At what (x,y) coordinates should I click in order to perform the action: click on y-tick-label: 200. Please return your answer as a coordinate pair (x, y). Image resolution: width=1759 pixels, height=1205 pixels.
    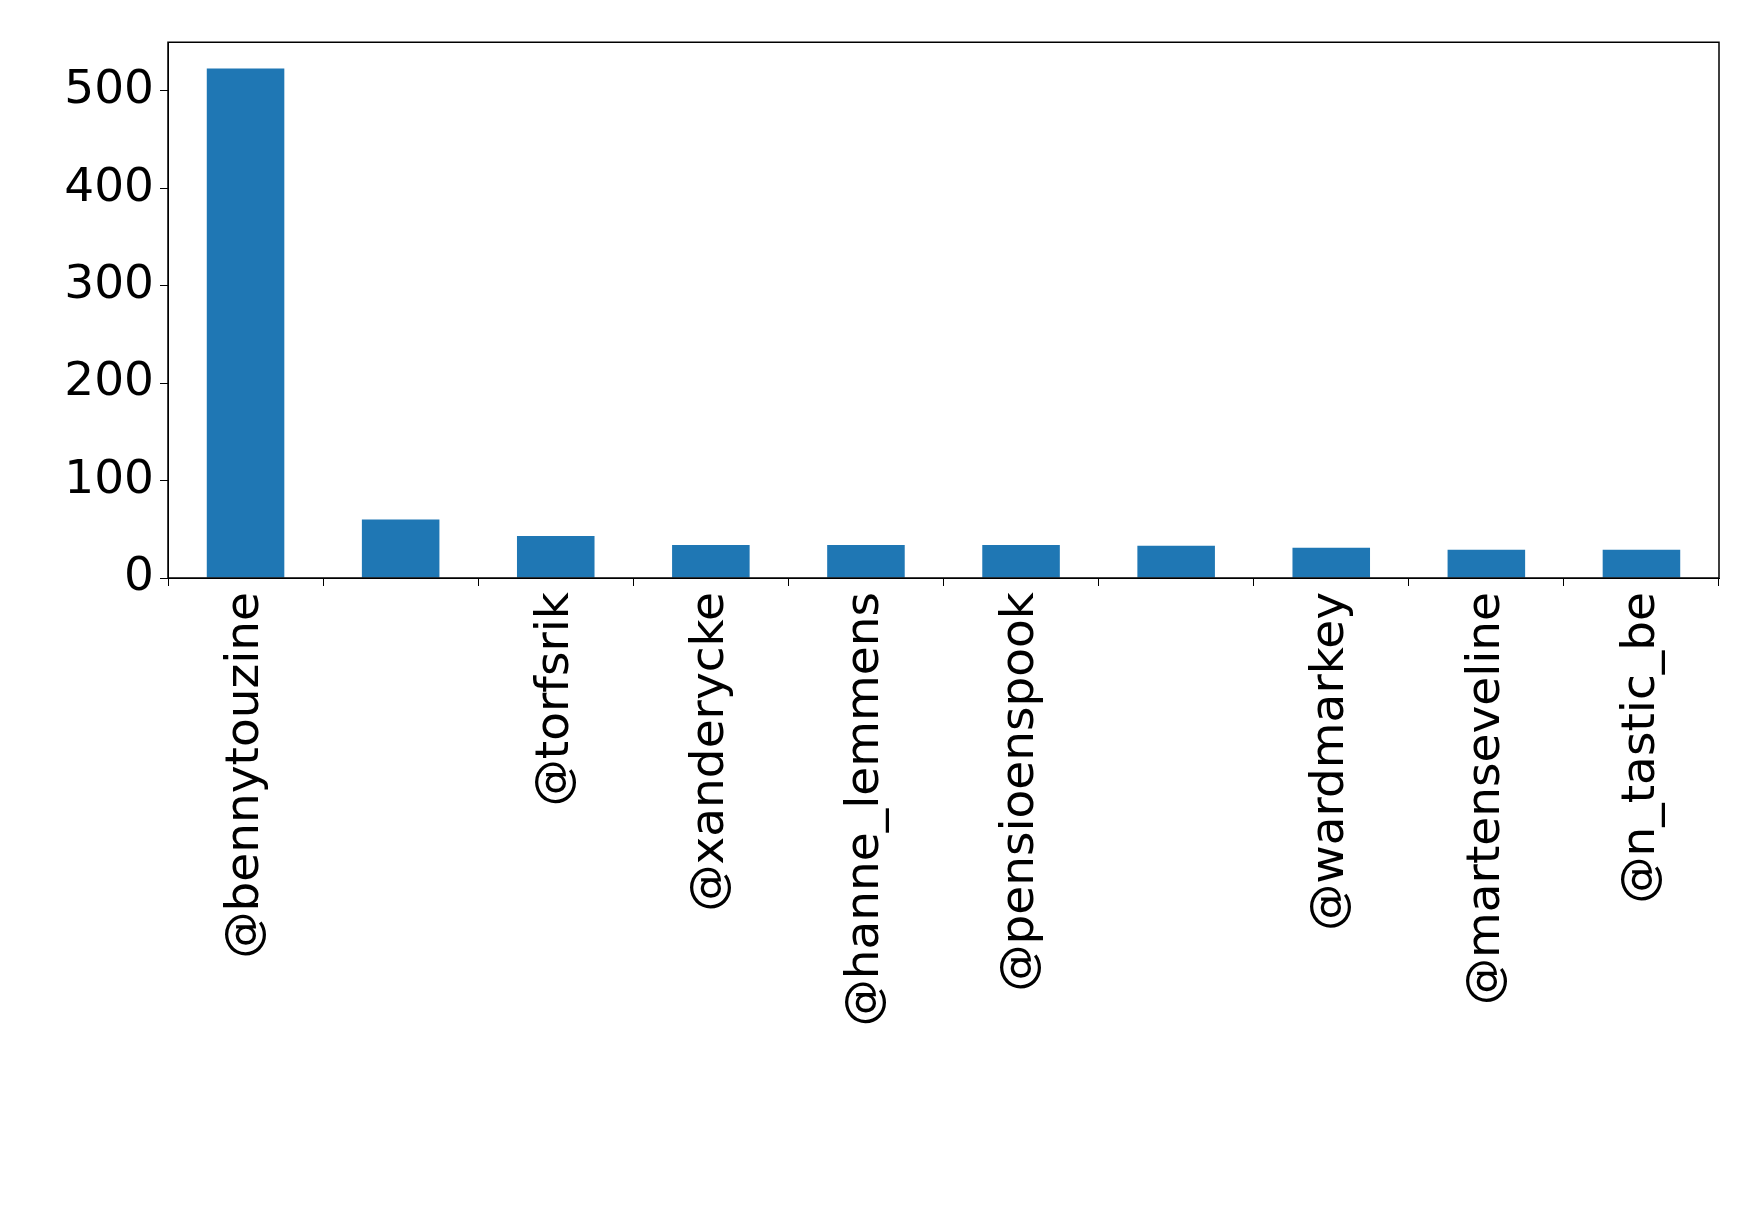
    Looking at the image, I should click on (109, 379).